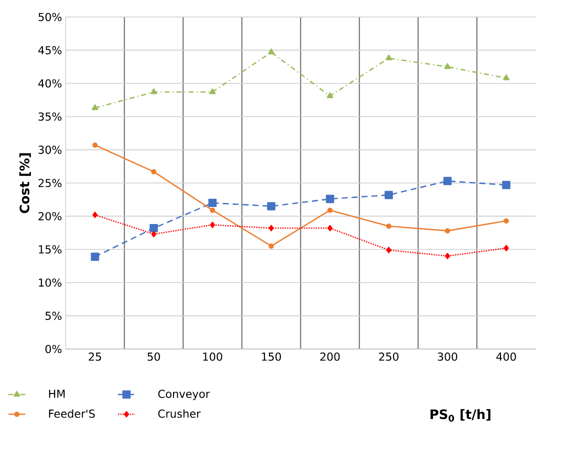 The image size is (565, 449). What do you see at coordinates (50, 249) in the screenshot?
I see `y-tick-label: 15%` at bounding box center [50, 249].